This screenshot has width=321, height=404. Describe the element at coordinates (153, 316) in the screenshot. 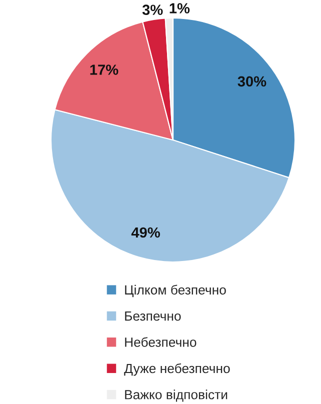

I see `legend-label: Безпечно` at that location.